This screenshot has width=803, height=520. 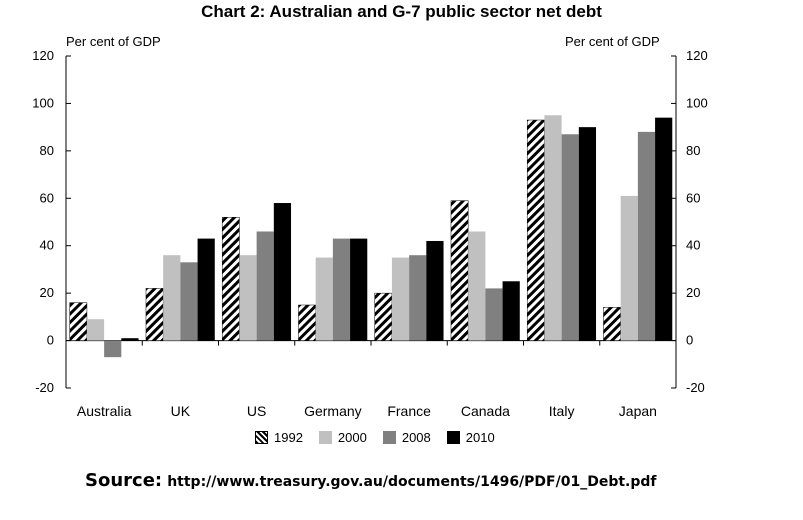 I want to click on bar-1992-us, so click(x=230, y=279).